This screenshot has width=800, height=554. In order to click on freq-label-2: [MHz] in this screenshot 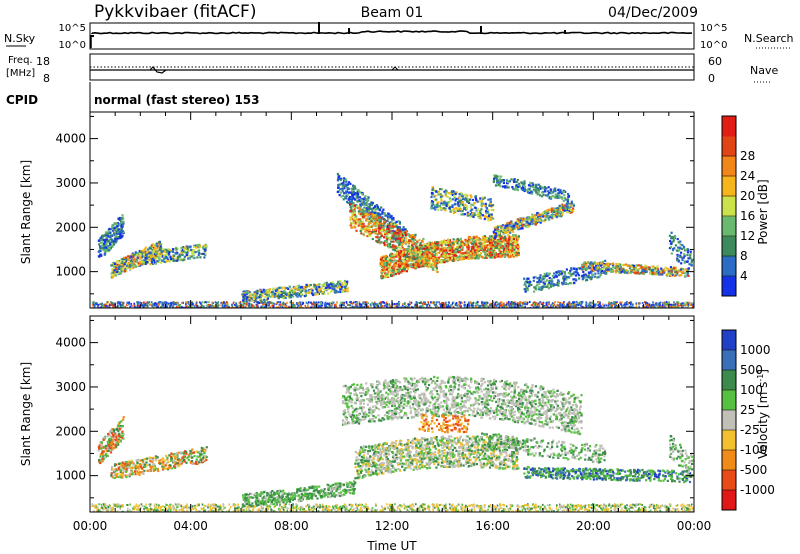, I will do `click(20, 73)`.